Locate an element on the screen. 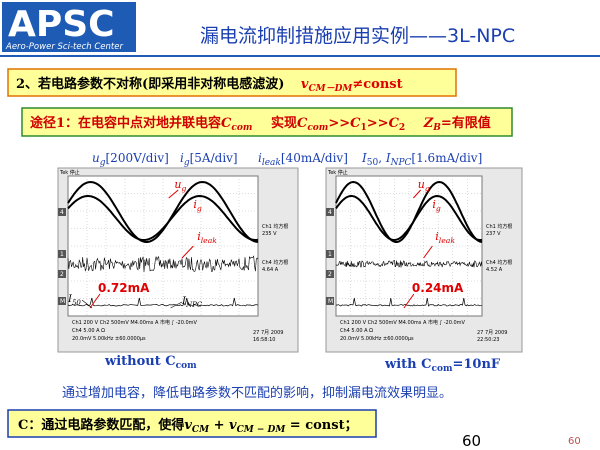 The width and height of the screenshot is (600, 450). text: with C is located at coordinates (407, 364).